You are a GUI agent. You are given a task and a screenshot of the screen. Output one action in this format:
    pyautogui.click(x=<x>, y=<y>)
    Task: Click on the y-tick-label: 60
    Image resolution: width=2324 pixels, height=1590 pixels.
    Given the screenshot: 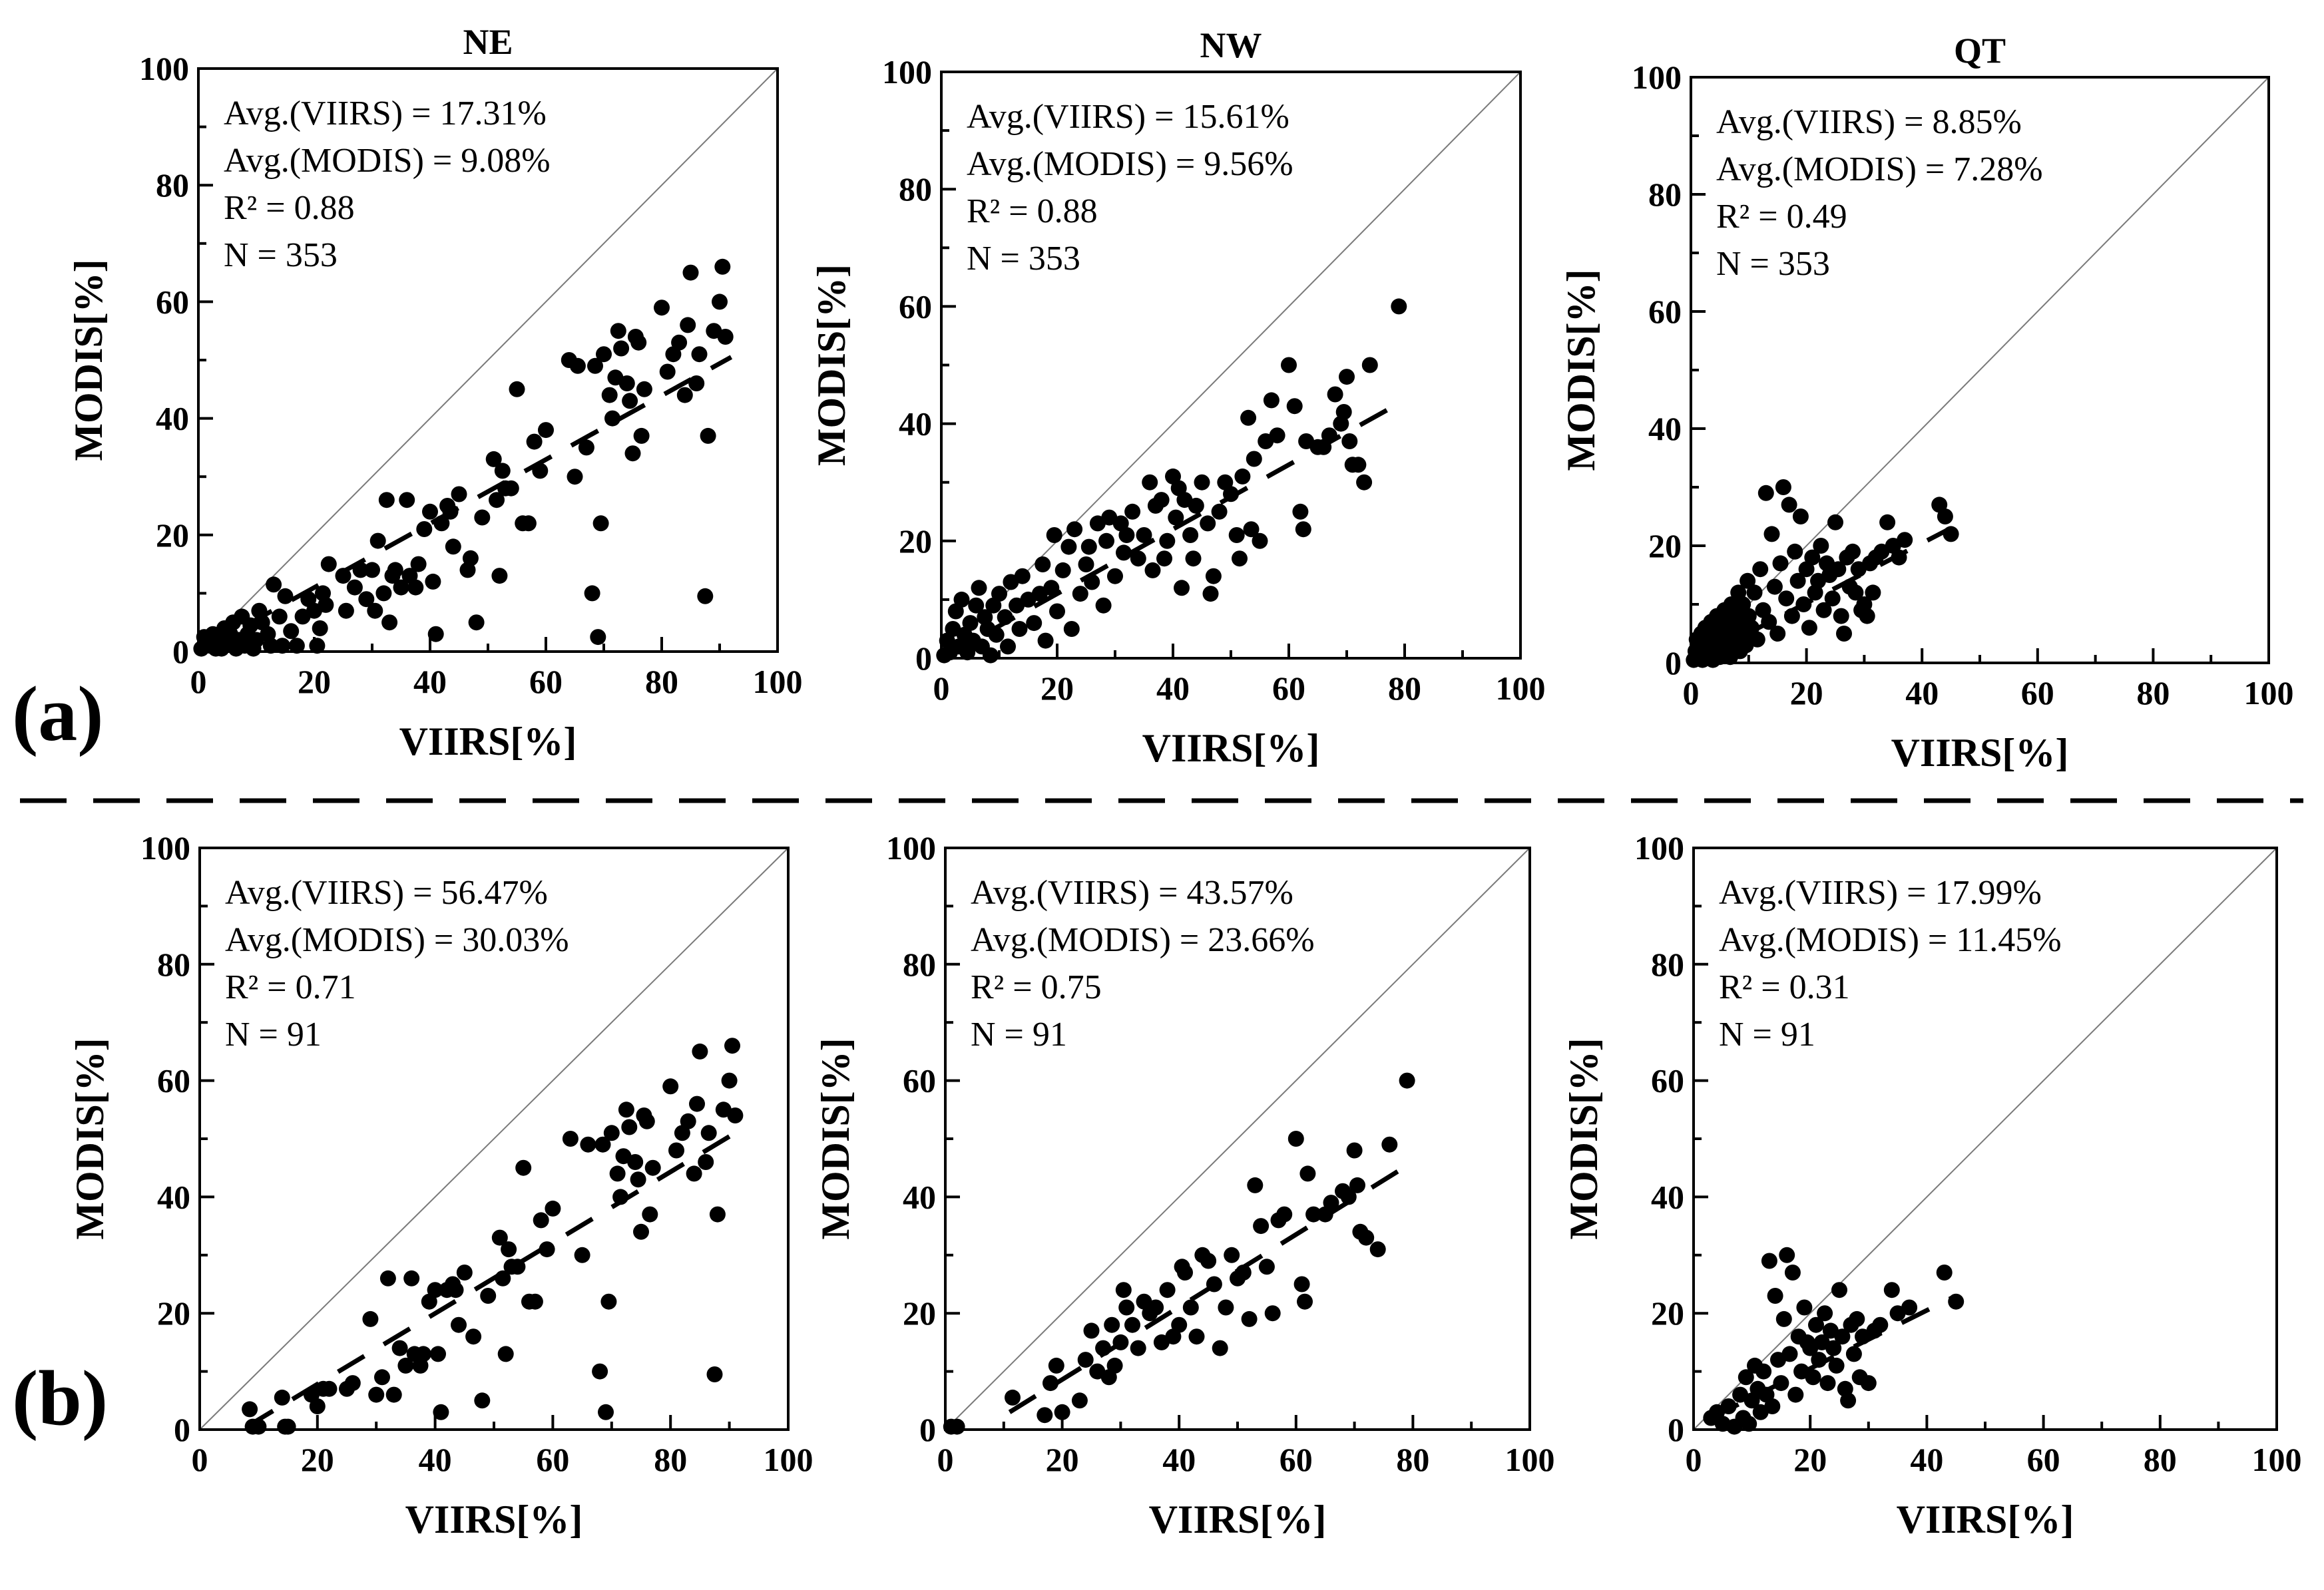 What is the action you would take?
    pyautogui.click(x=915, y=306)
    